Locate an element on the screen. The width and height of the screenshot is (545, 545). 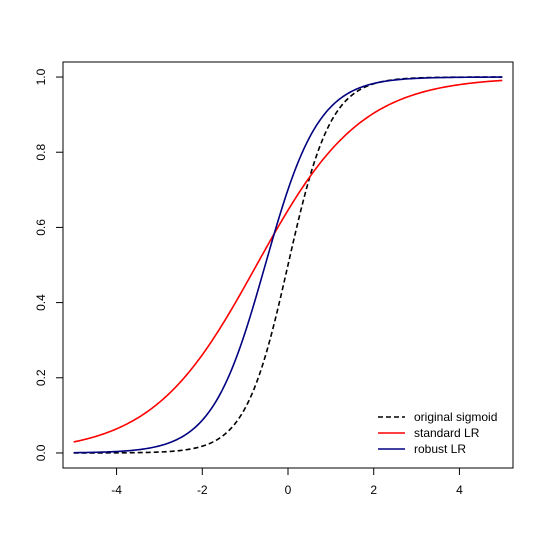
x-tick-label: 2 is located at coordinates (373, 490).